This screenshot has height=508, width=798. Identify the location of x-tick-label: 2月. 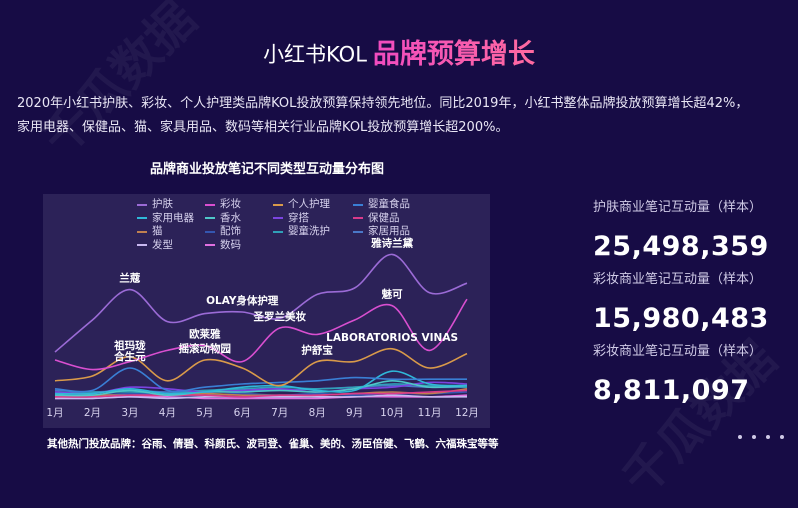
(92, 413).